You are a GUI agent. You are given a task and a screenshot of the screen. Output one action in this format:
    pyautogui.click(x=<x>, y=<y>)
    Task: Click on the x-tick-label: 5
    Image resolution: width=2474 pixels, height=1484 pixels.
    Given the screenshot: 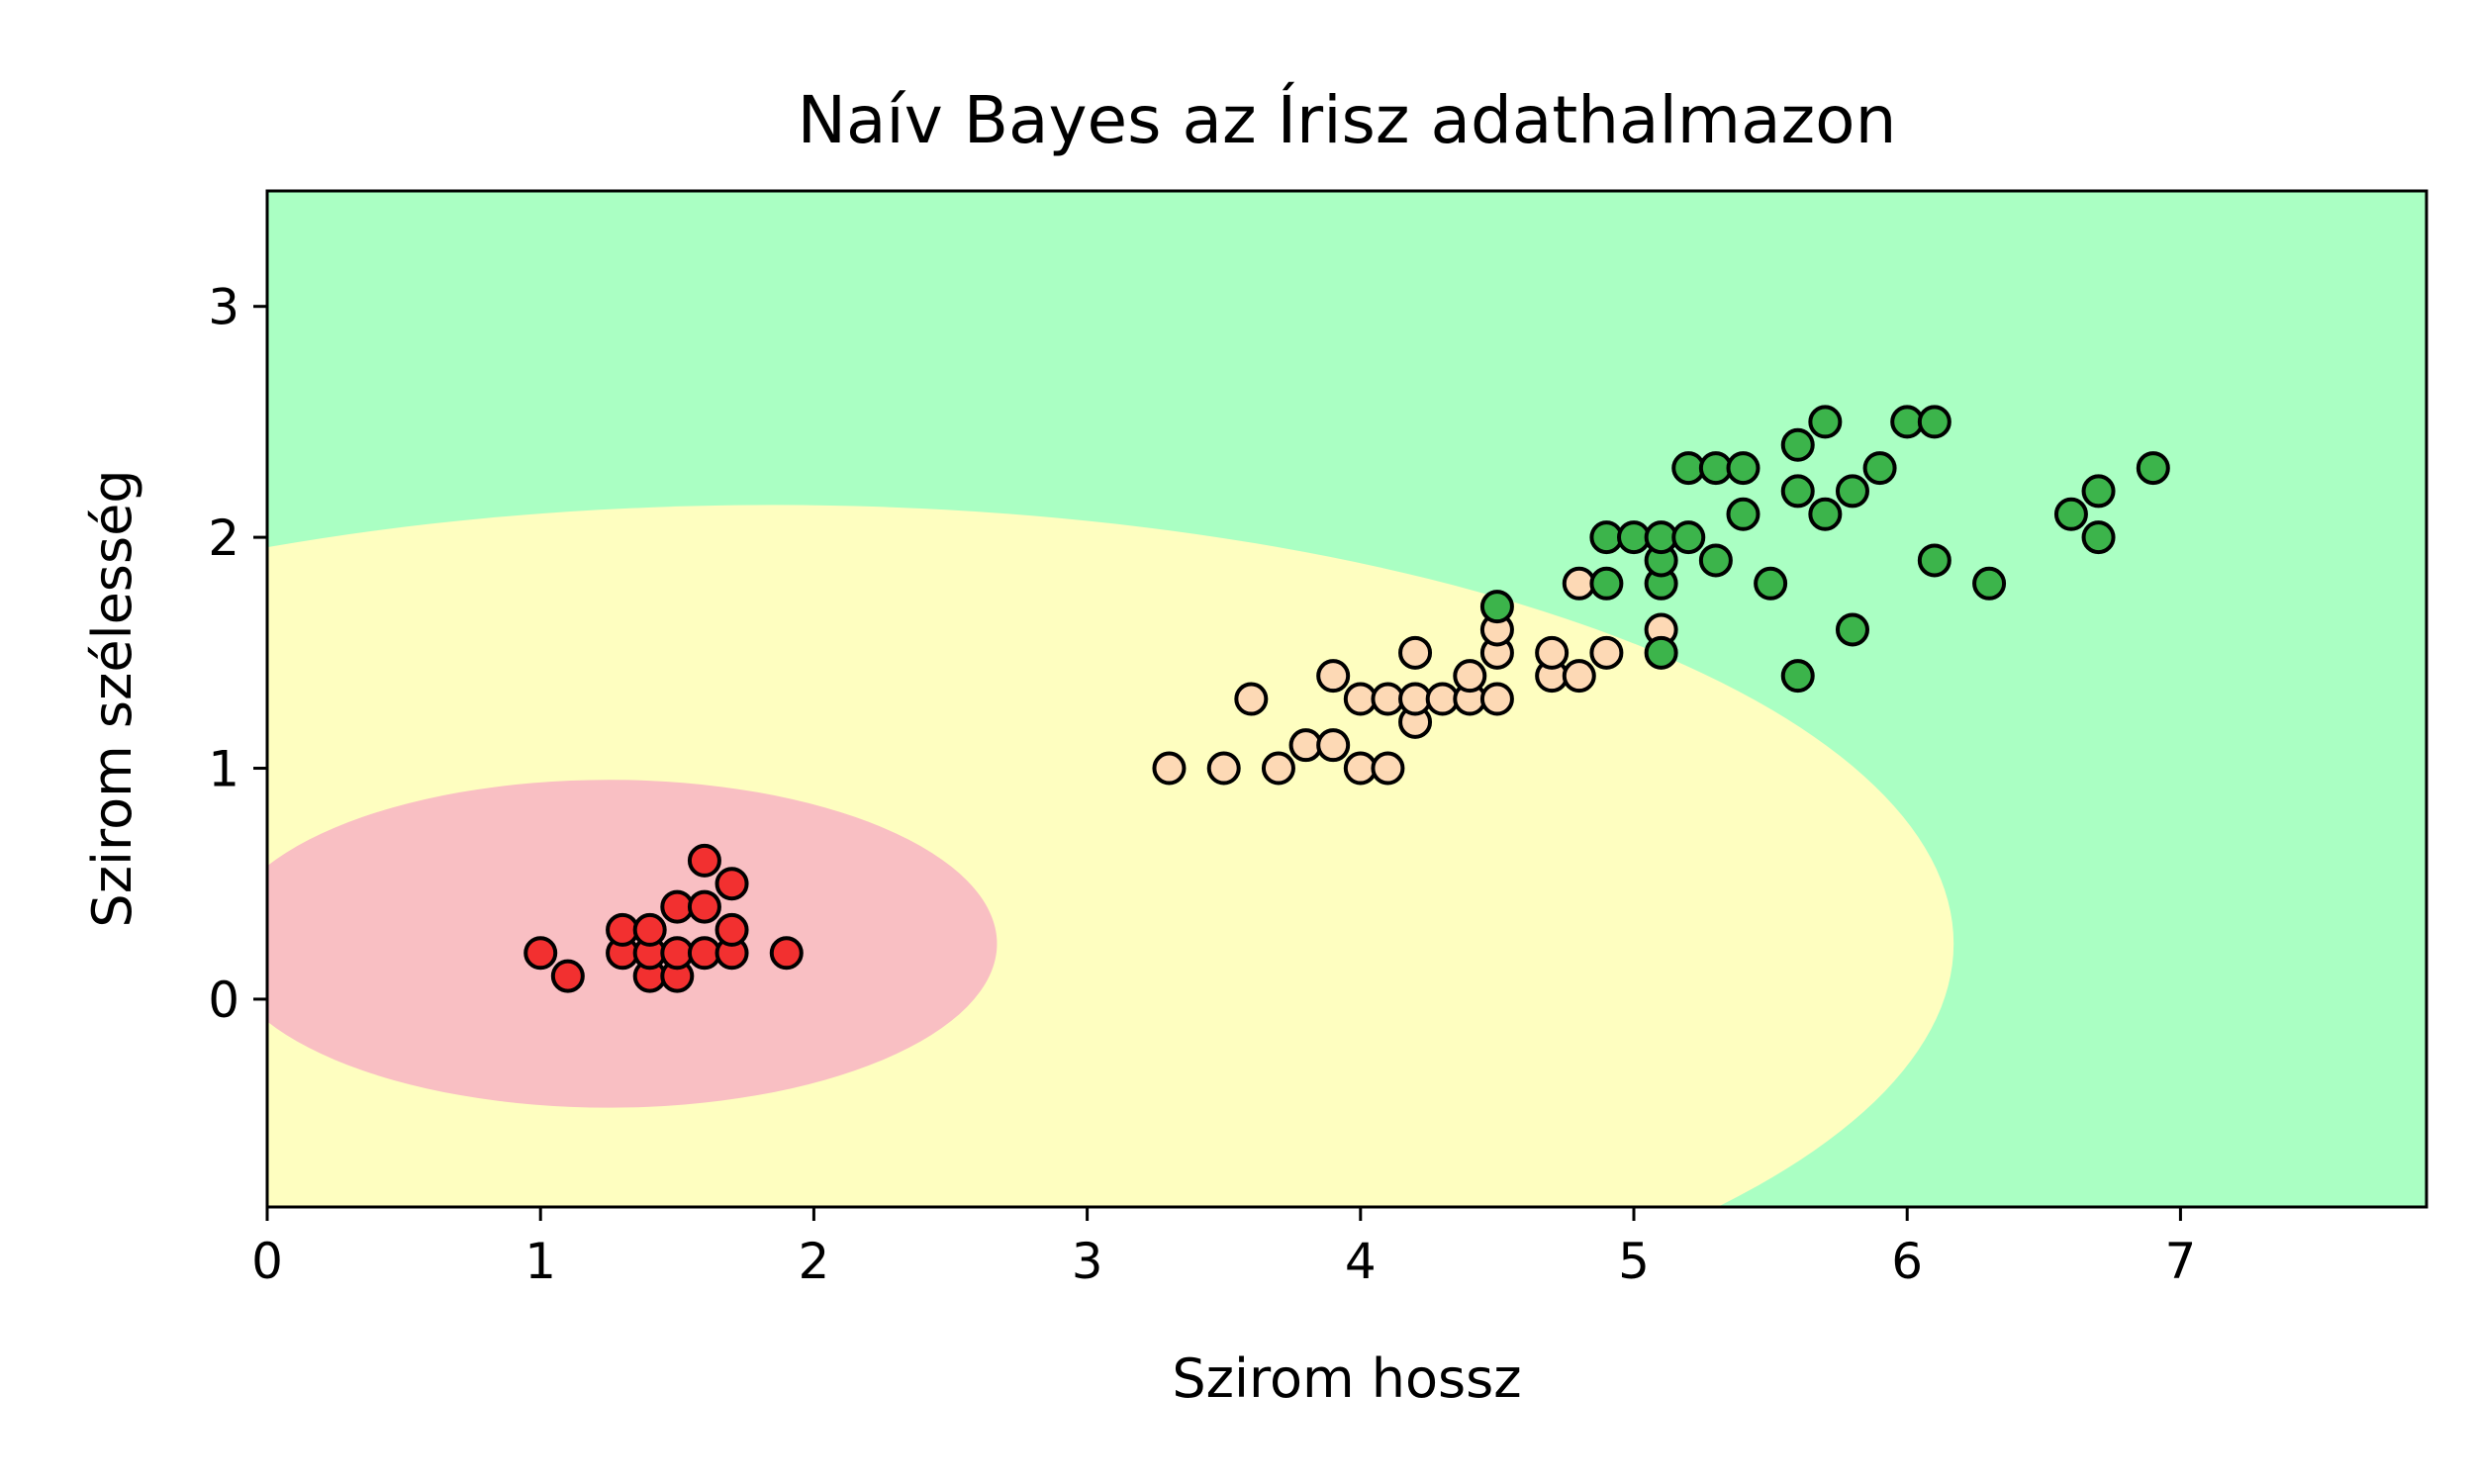 What is the action you would take?
    pyautogui.click(x=1634, y=1261)
    